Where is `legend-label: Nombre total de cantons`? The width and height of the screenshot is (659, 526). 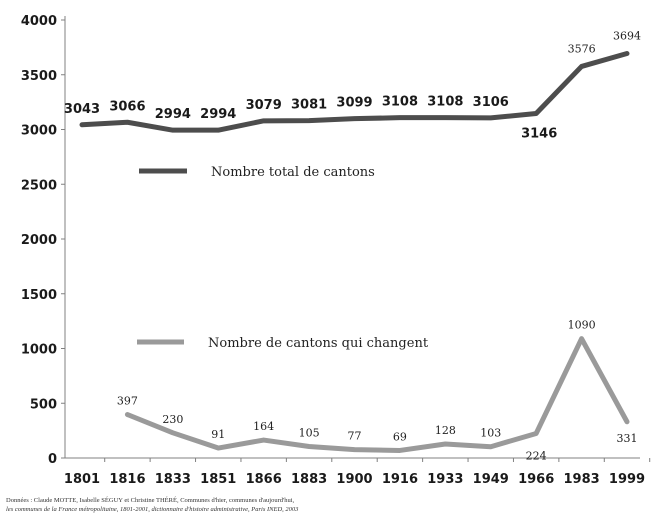 legend-label: Nombre total de cantons is located at coordinates (293, 172).